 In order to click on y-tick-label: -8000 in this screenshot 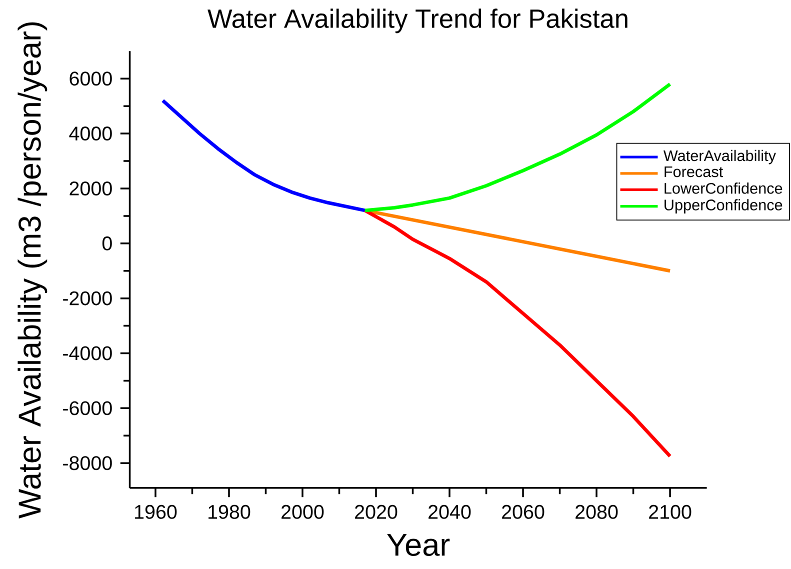, I will do `click(87, 463)`.